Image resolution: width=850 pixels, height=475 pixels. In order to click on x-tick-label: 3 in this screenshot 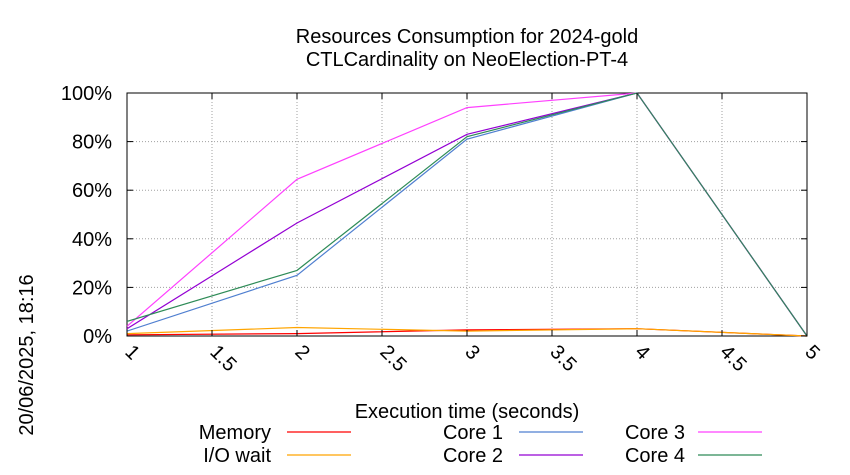, I will do `click(471, 352)`.